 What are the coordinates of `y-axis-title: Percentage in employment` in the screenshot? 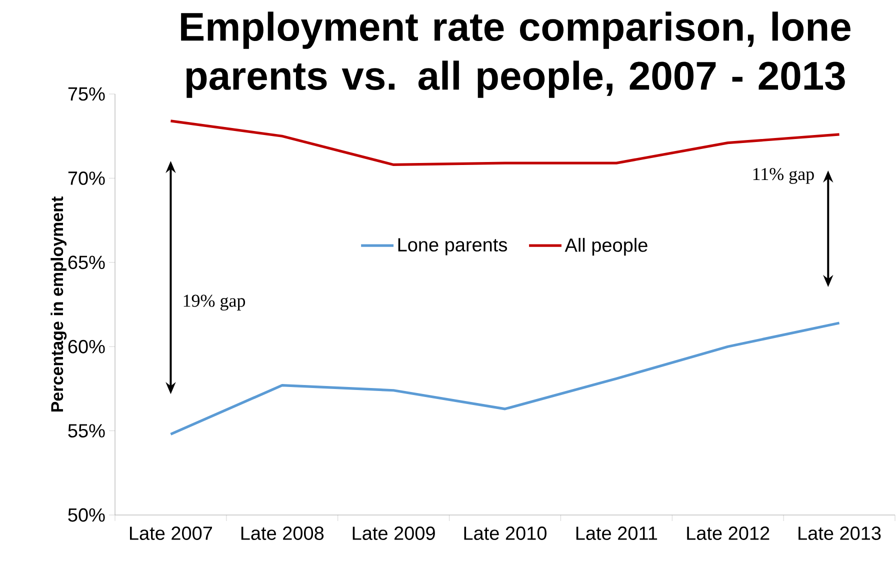 It's located at (58, 304).